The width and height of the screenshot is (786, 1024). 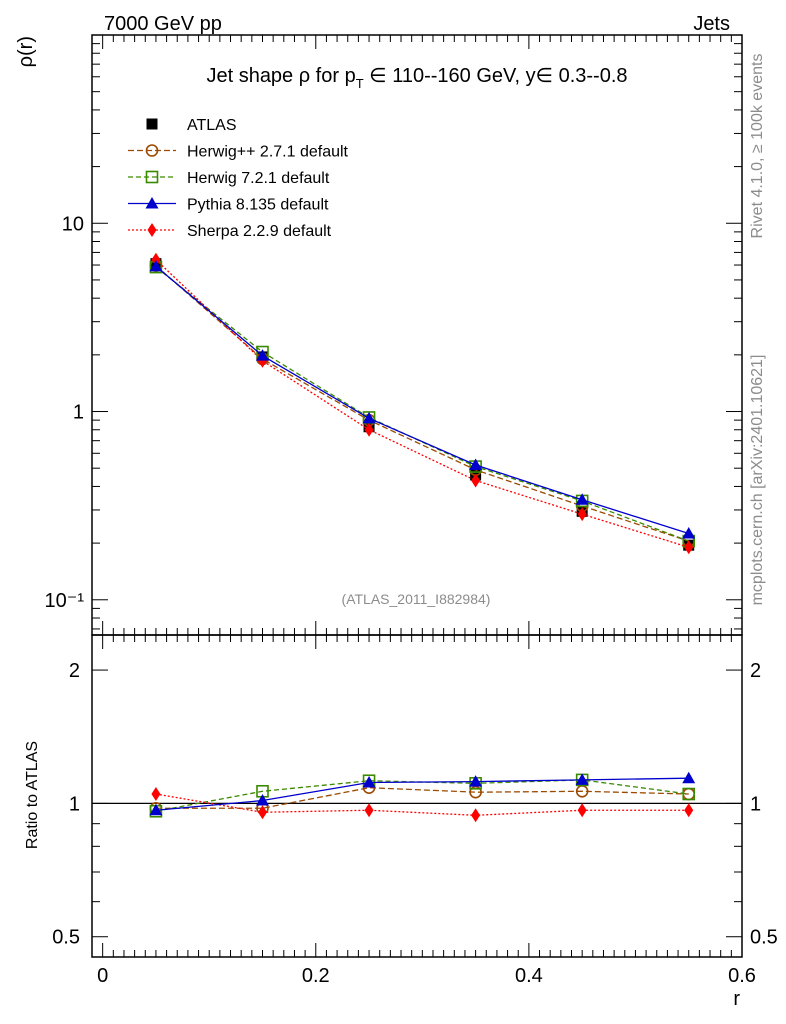 What do you see at coordinates (259, 231) in the screenshot?
I see `legend-label-sherpa-2-2-9-default: Sherpa 2.2.9 default` at bounding box center [259, 231].